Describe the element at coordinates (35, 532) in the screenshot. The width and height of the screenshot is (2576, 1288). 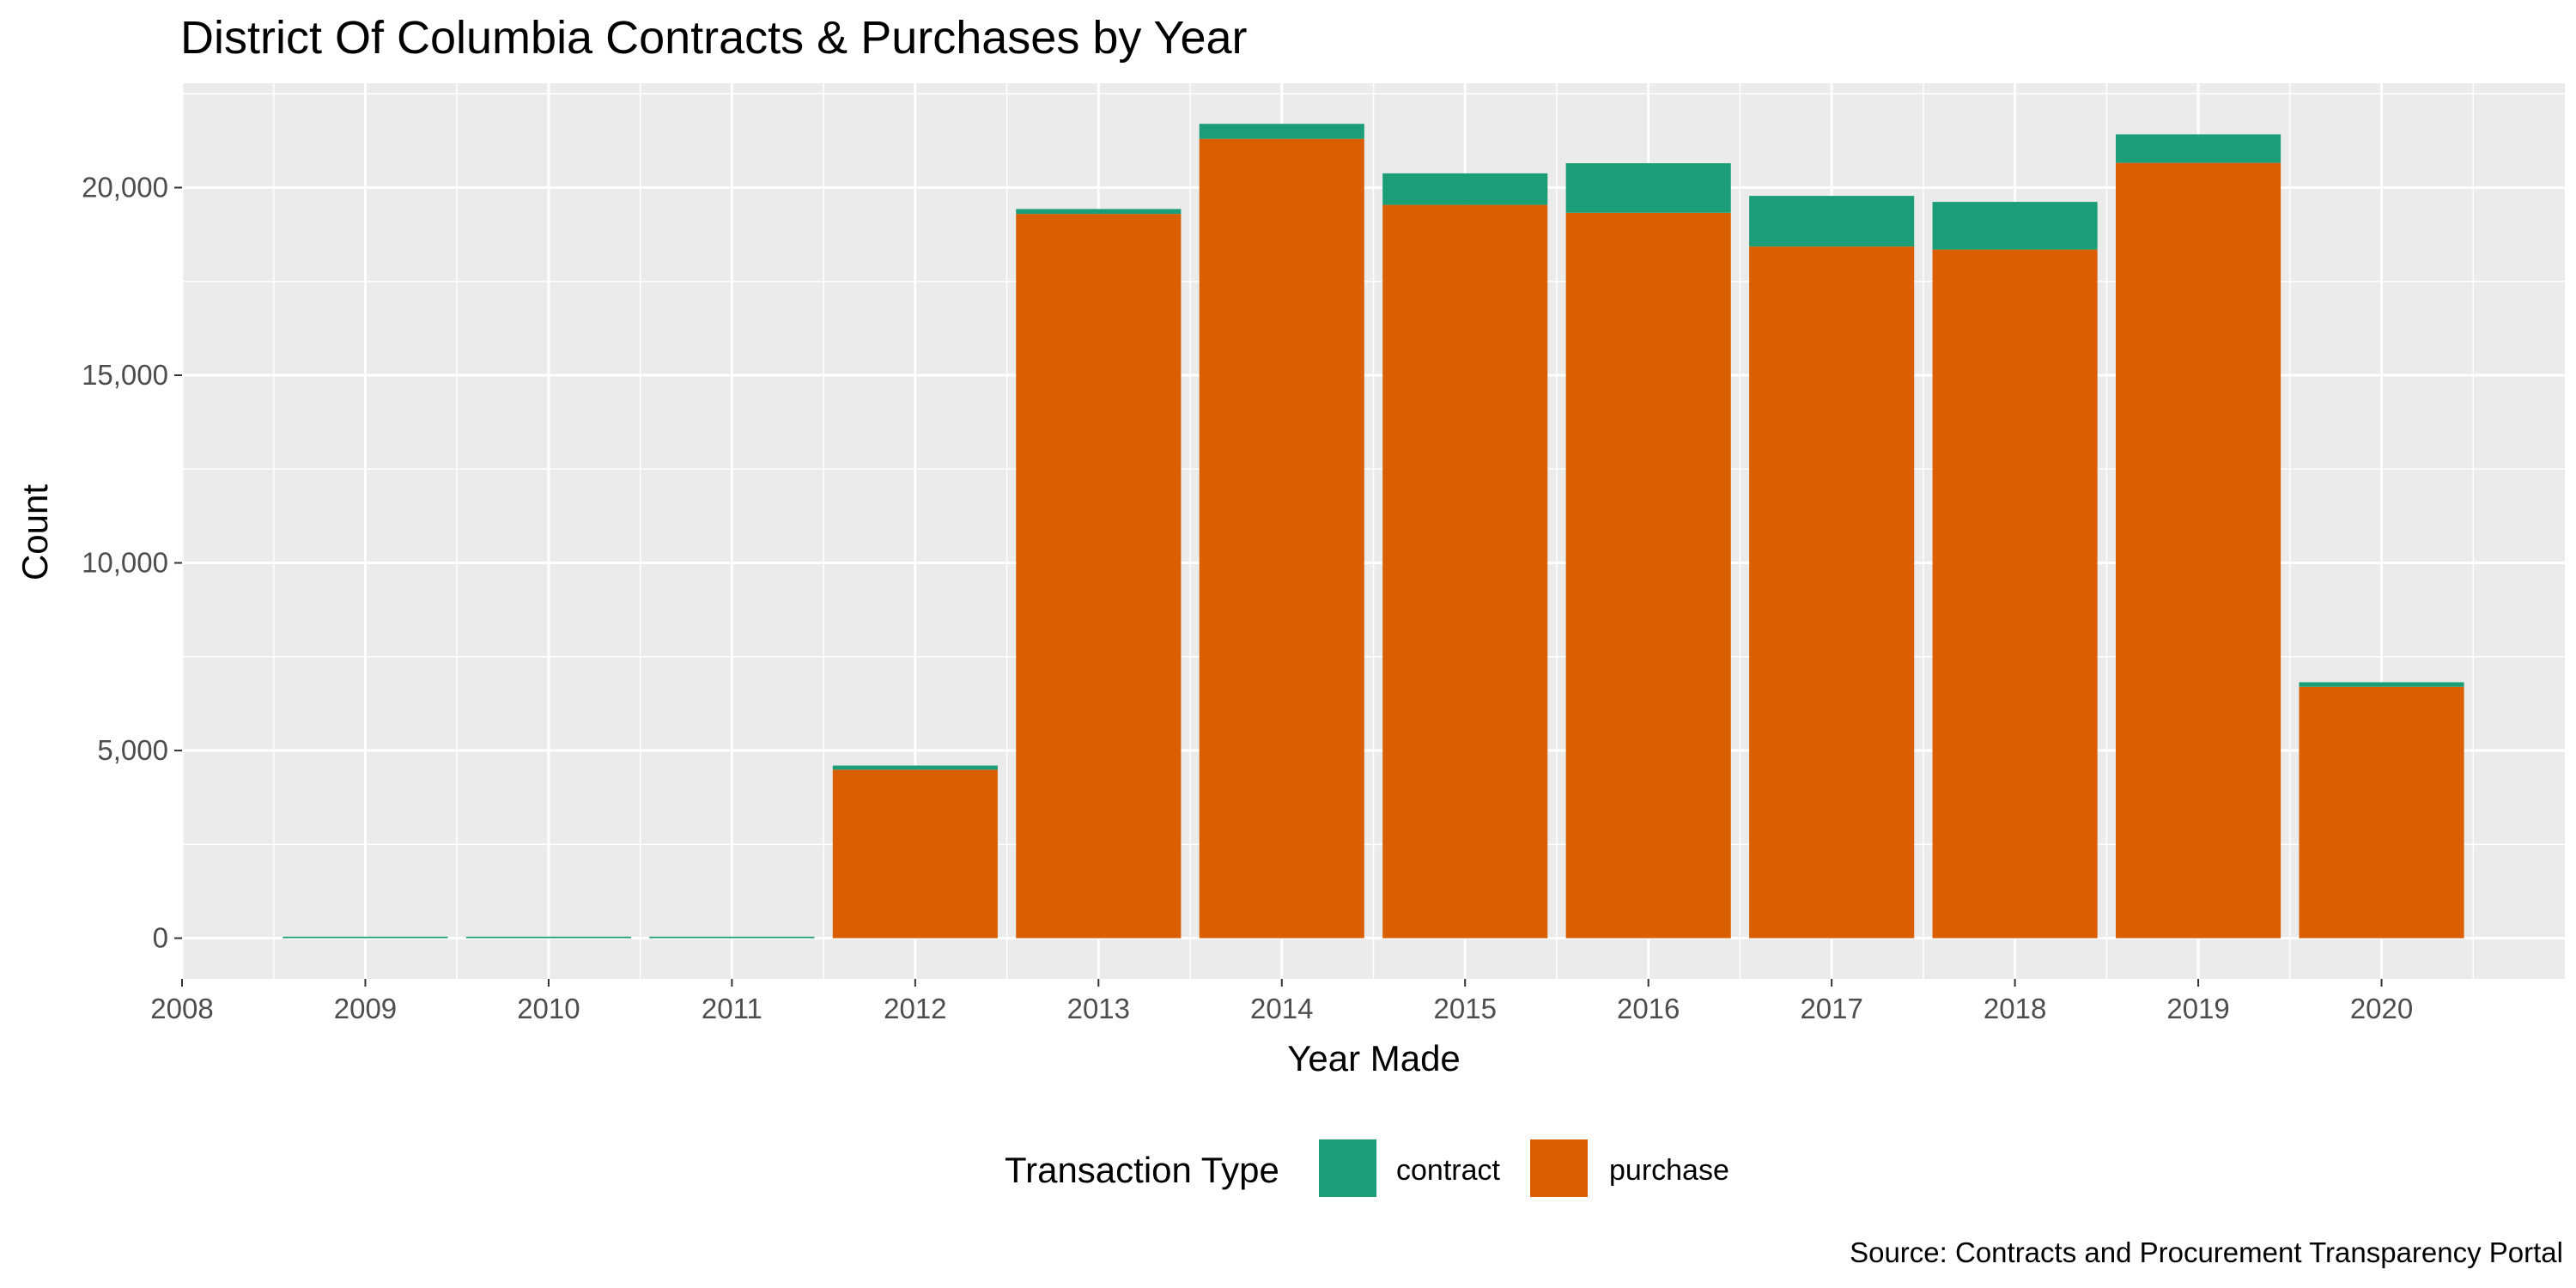
I see `y-axis-title: Count` at that location.